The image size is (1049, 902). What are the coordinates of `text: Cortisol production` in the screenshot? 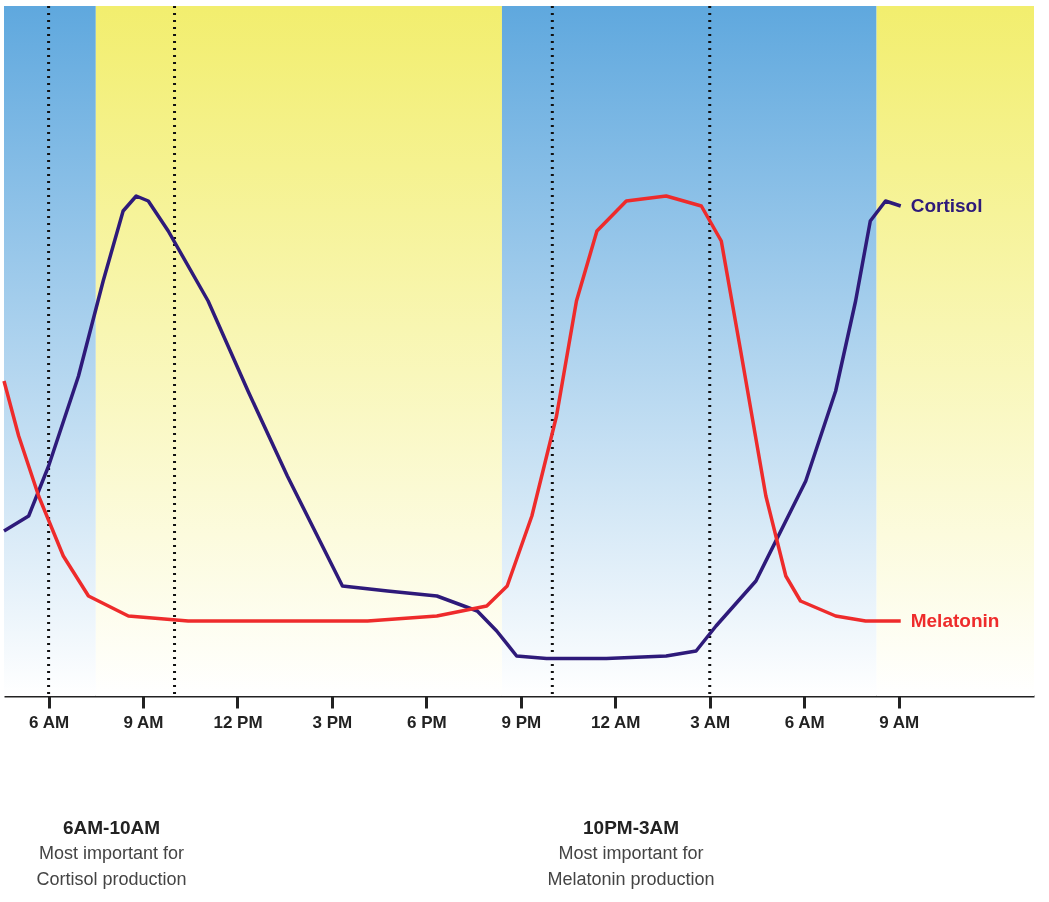 It's located at (111, 879).